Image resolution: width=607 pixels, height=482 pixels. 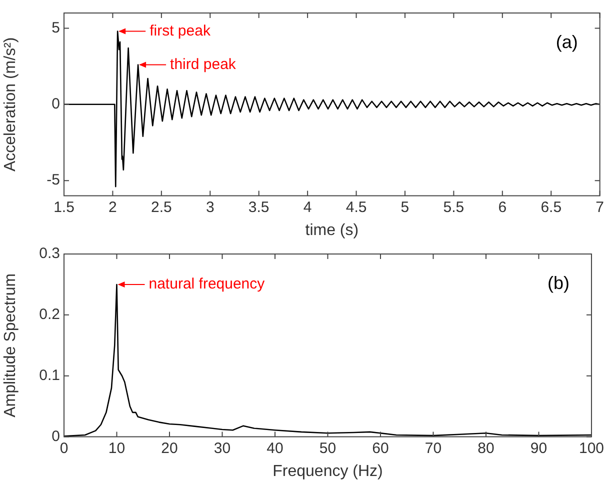 I want to click on x-axis-title: time (s), so click(x=332, y=230).